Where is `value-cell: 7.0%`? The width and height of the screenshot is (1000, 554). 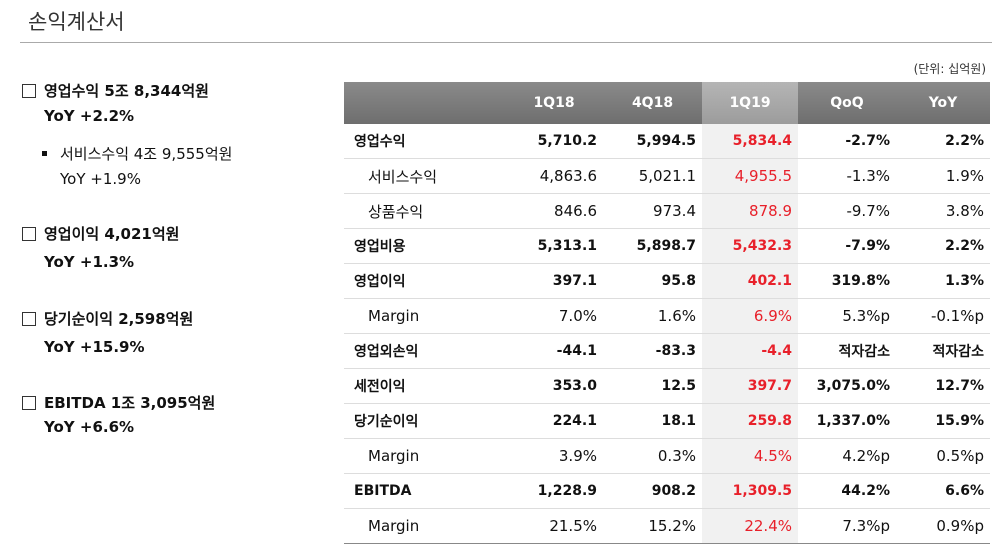 value-cell: 7.0% is located at coordinates (554, 316).